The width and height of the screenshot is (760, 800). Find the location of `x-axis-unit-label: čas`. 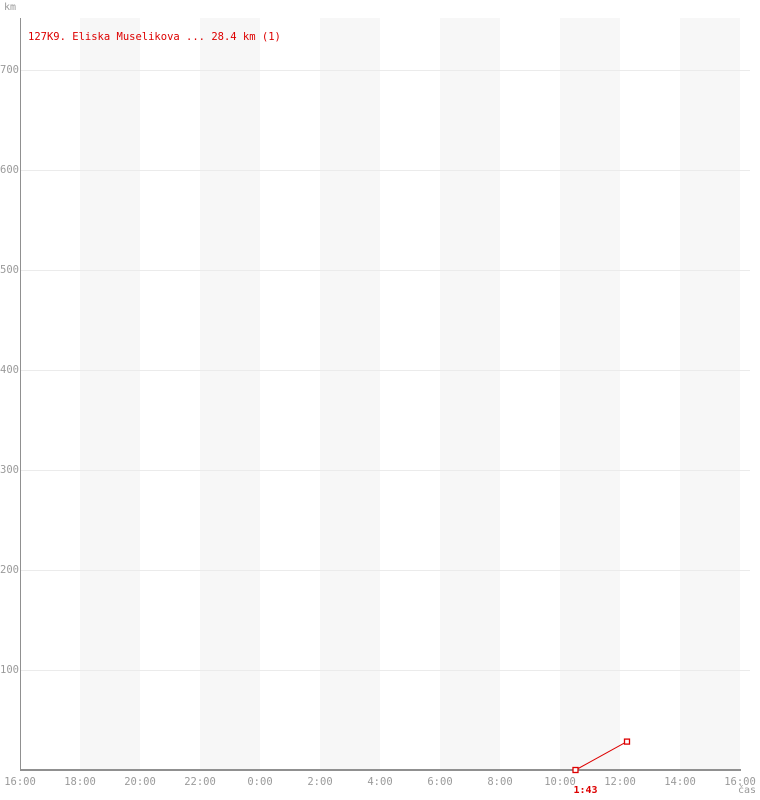

x-axis-unit-label: čas is located at coordinates (746, 790).